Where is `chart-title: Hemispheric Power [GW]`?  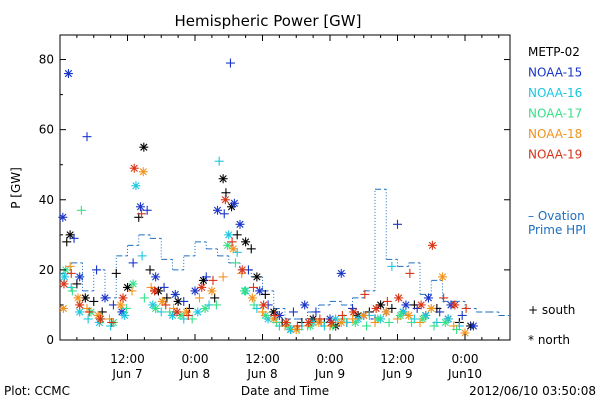 chart-title: Hemispheric Power [GW] is located at coordinates (268, 21).